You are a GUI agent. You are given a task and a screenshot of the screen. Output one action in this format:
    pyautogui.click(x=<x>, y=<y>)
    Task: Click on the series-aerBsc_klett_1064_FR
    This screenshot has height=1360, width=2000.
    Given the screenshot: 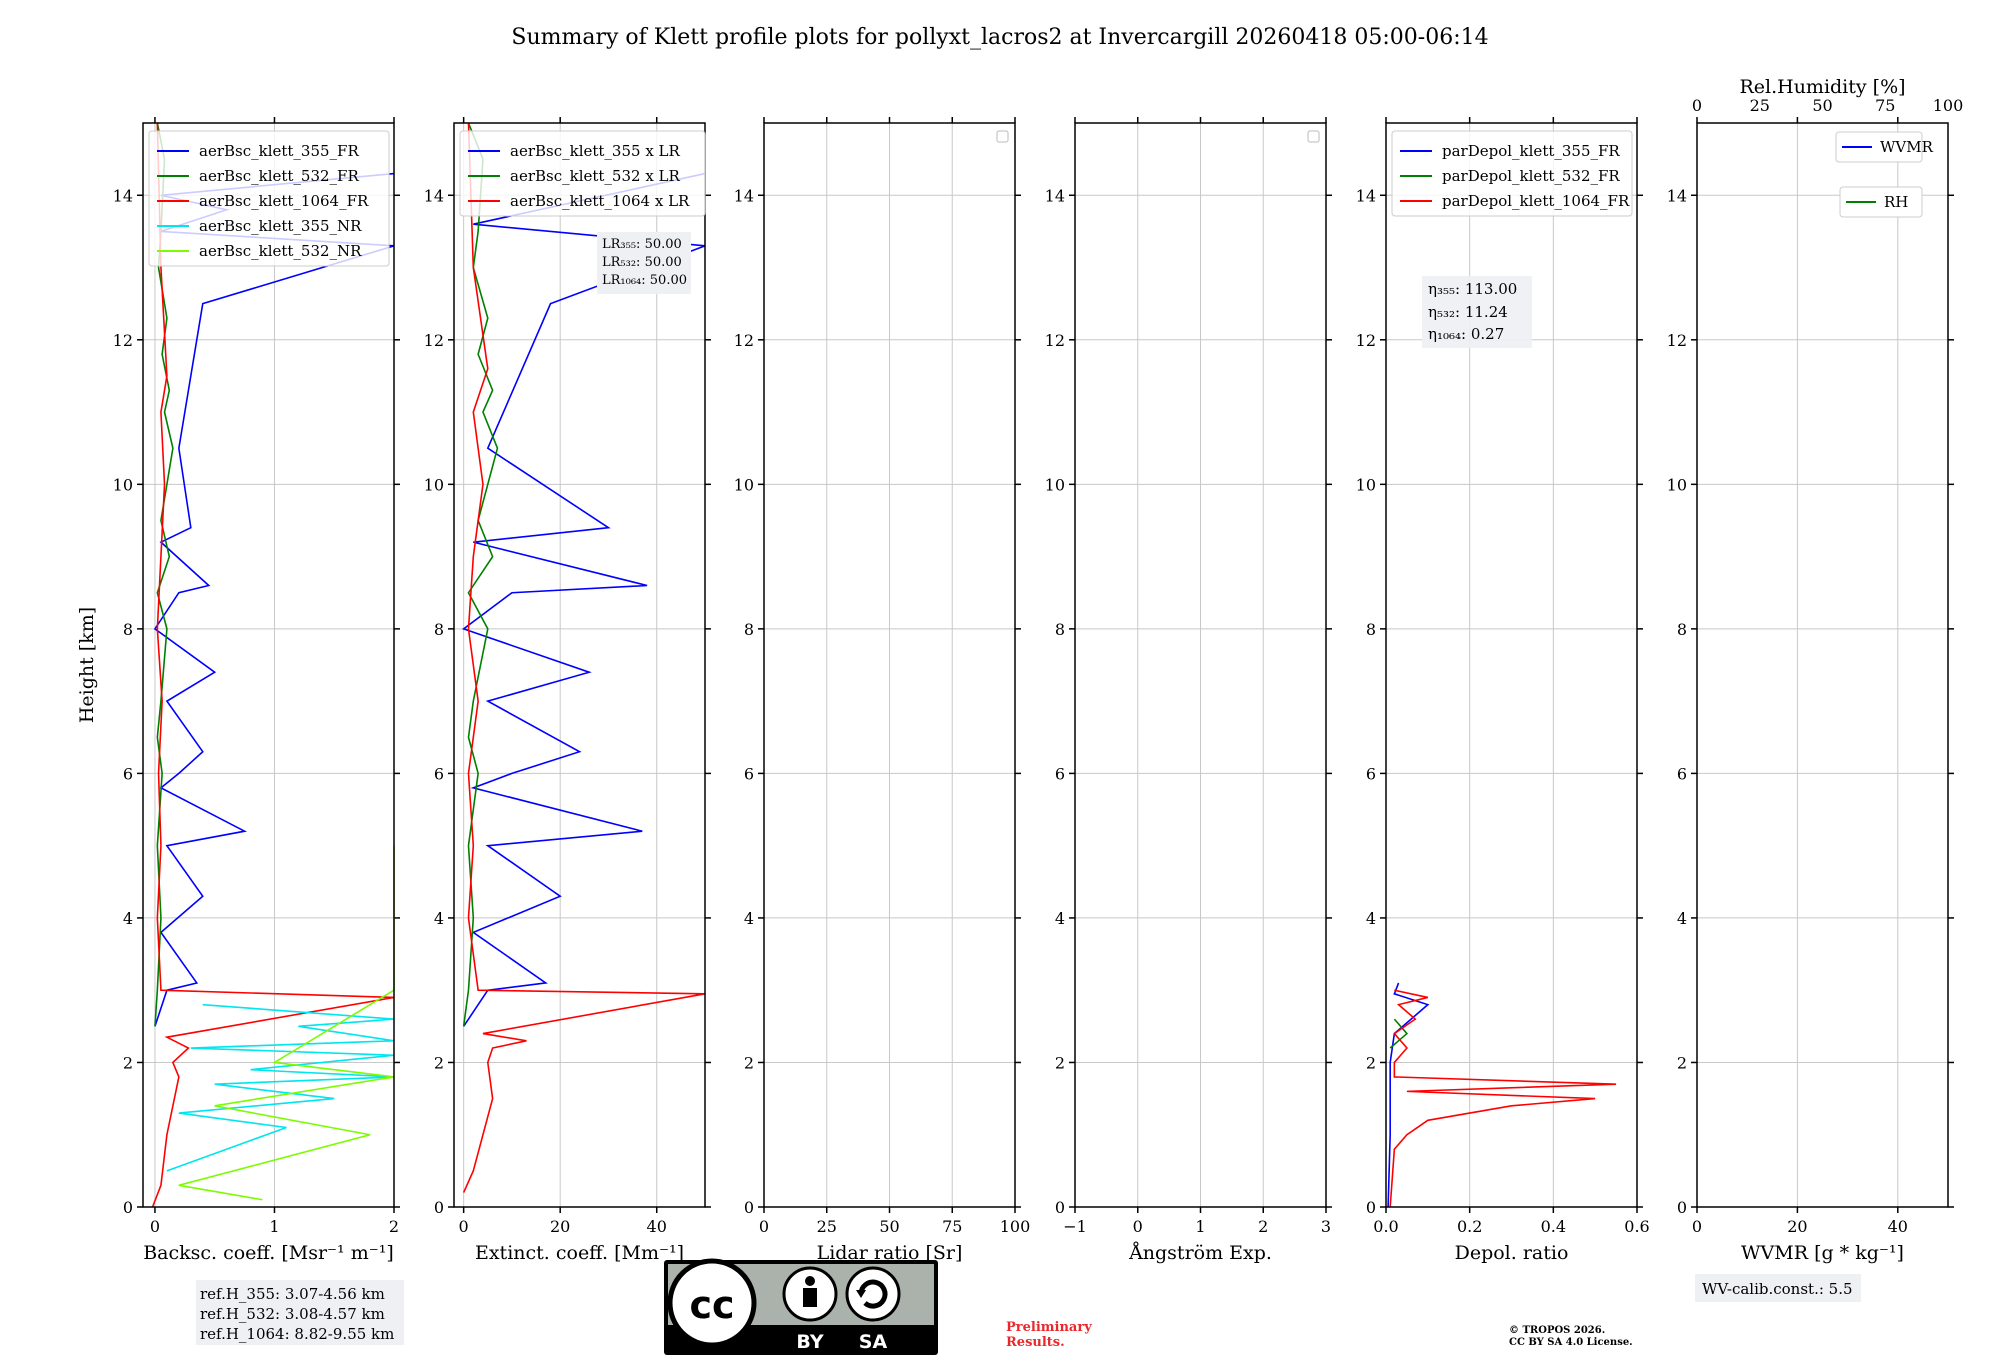 What is the action you would take?
    pyautogui.click(x=273, y=665)
    